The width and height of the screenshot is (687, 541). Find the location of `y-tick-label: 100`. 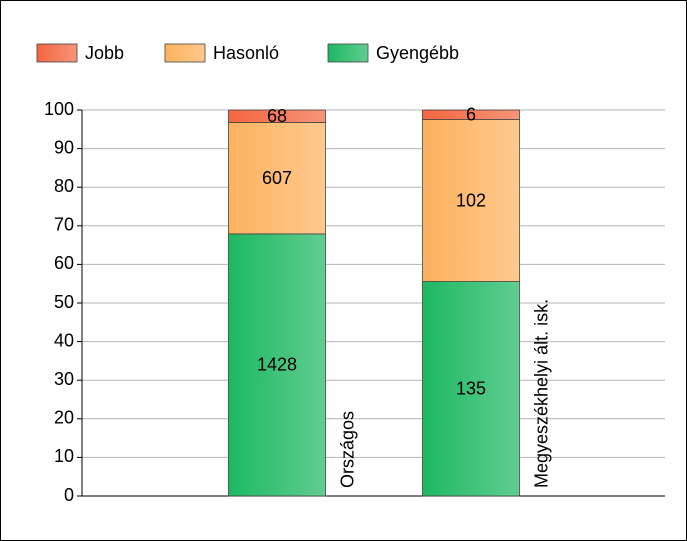

y-tick-label: 100 is located at coordinates (59, 109).